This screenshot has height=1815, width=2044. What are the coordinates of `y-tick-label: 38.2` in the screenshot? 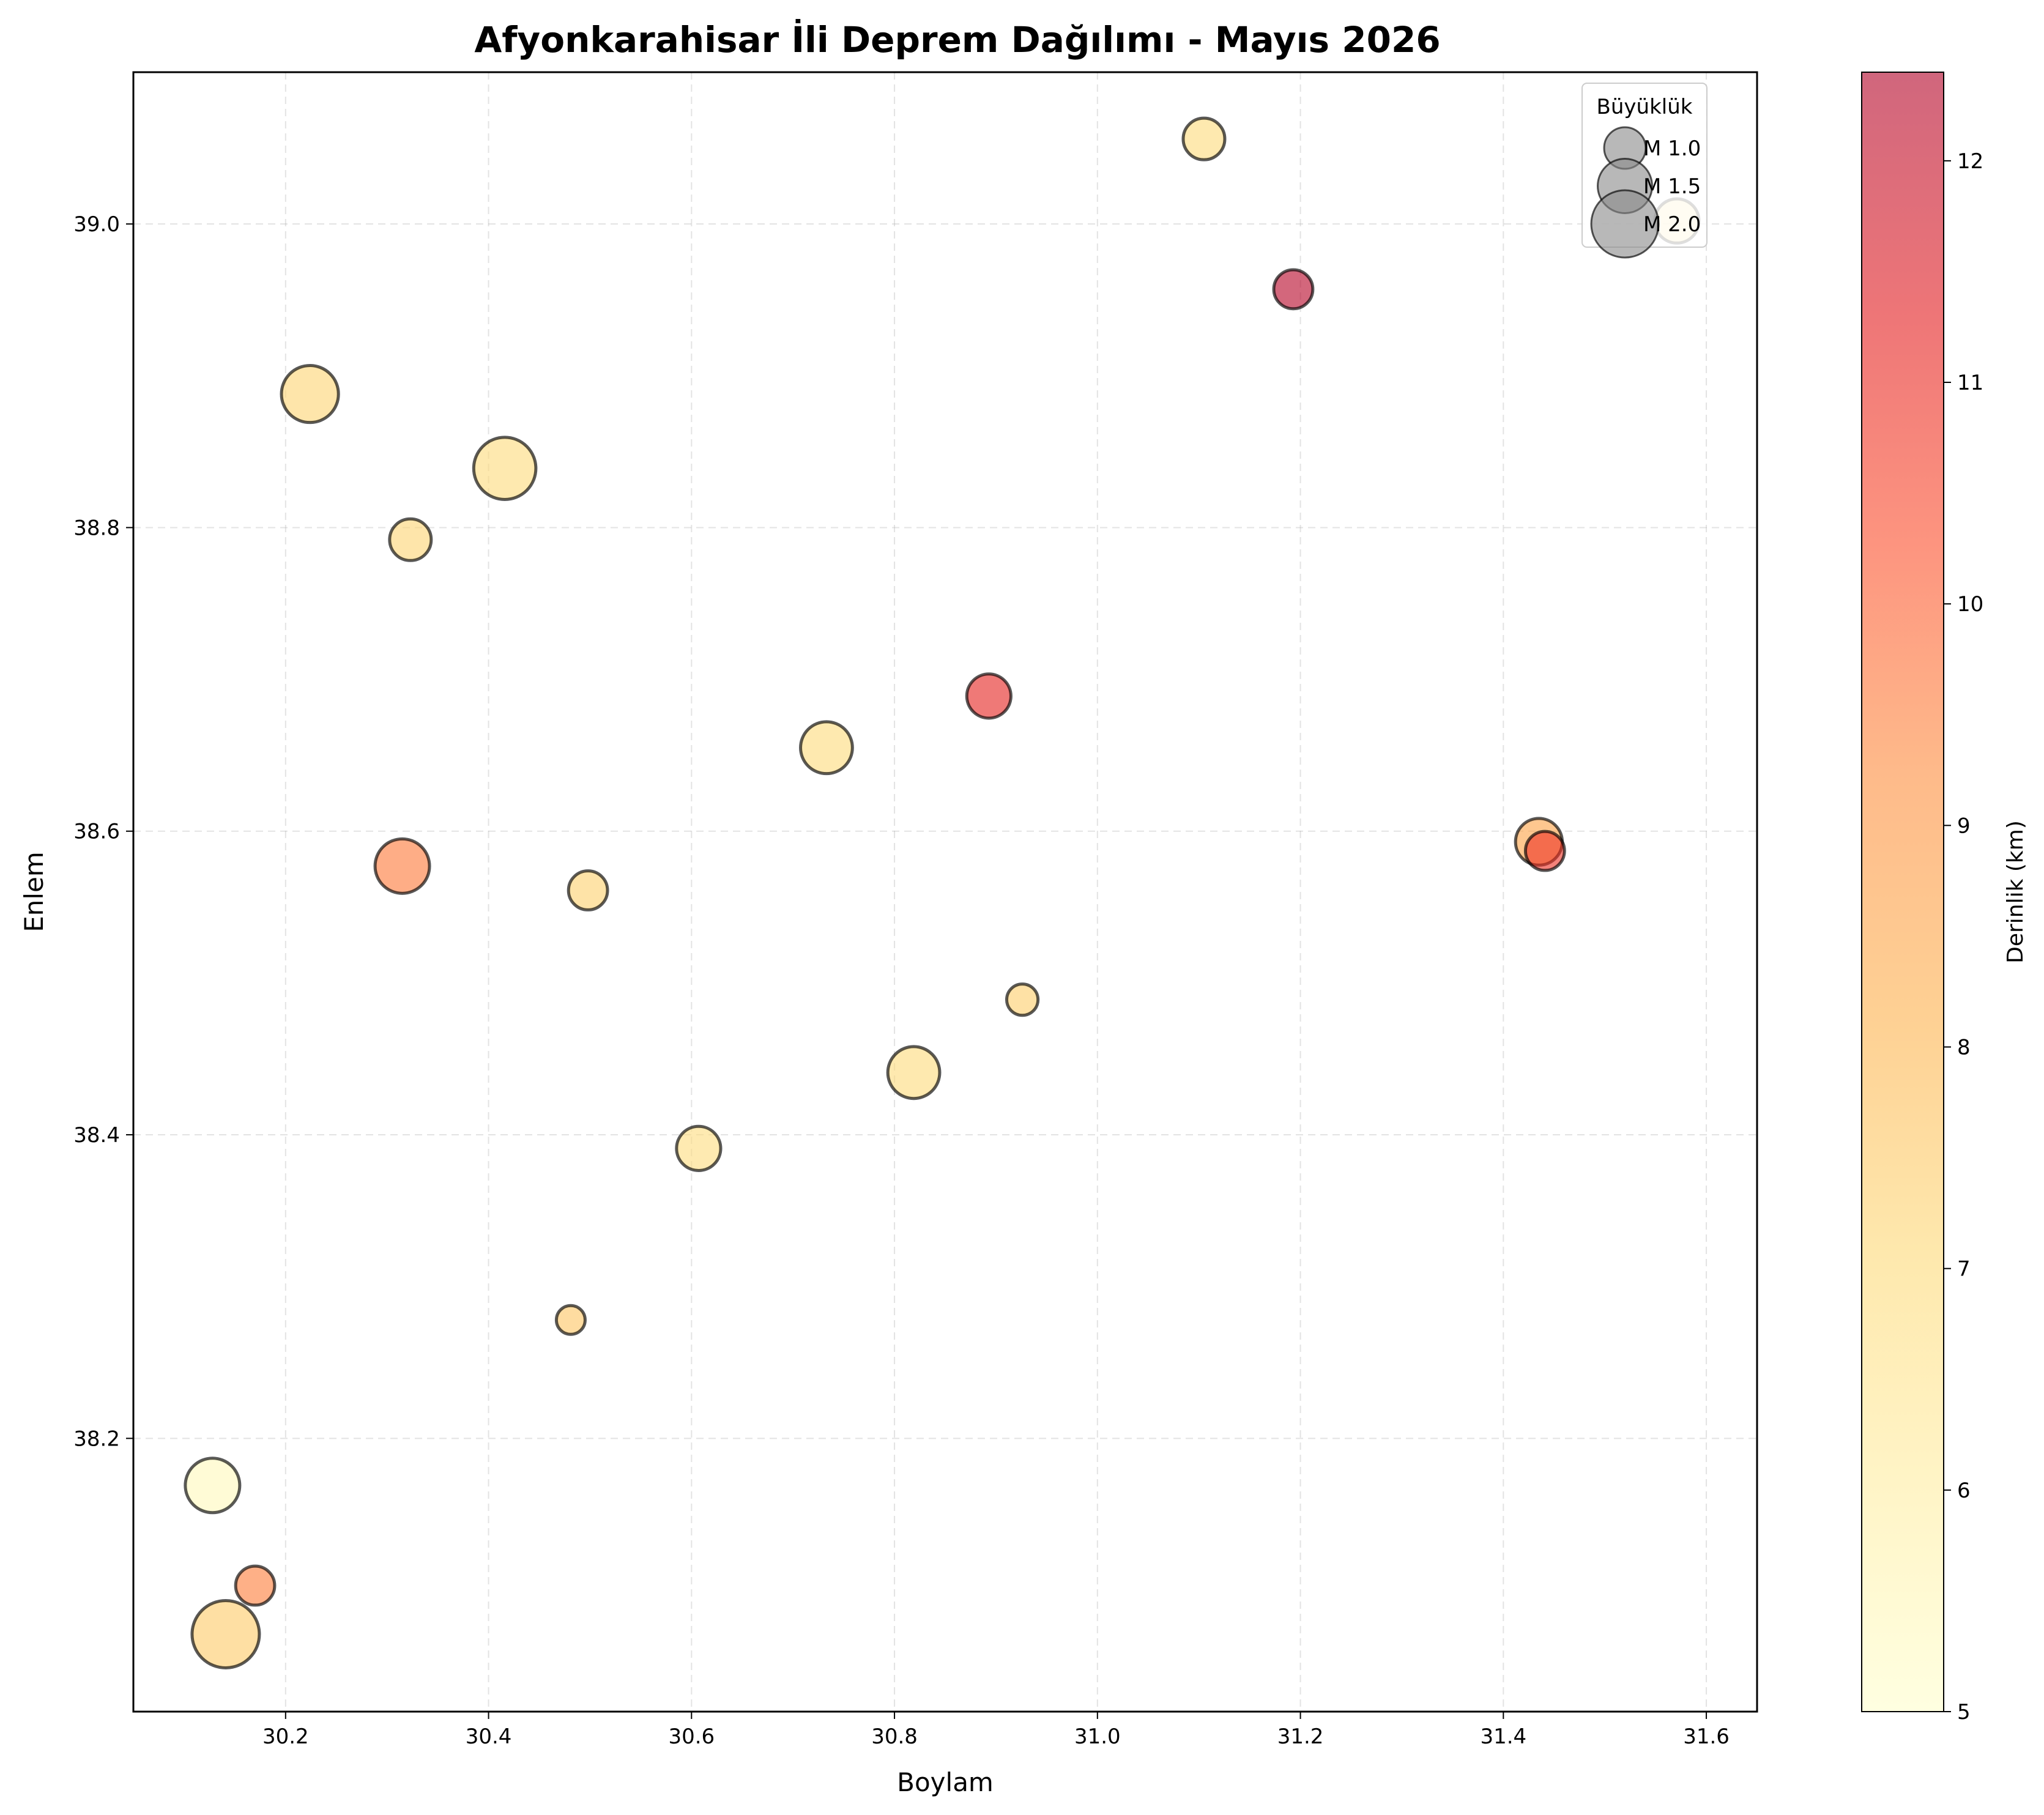 It's located at (96, 1439).